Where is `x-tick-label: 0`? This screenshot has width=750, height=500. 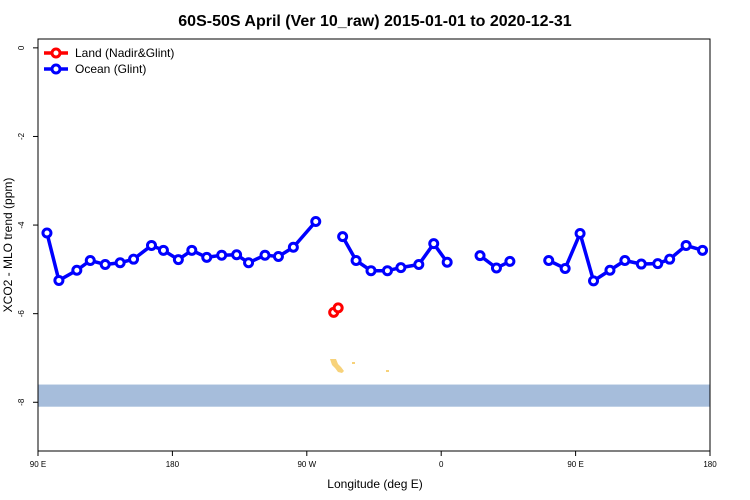
x-tick-label: 0 is located at coordinates (441, 464).